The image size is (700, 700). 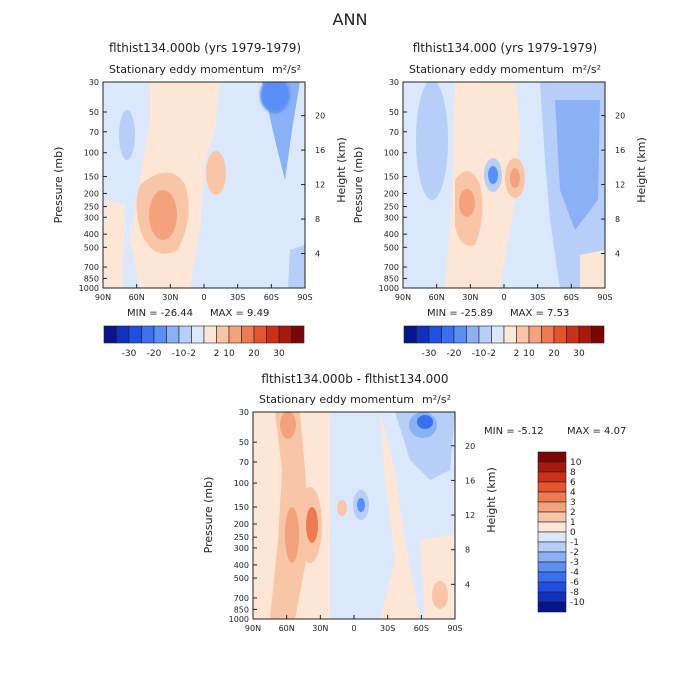 What do you see at coordinates (641, 170) in the screenshot?
I see `panel-2-ylabel-right: Height (km)` at bounding box center [641, 170].